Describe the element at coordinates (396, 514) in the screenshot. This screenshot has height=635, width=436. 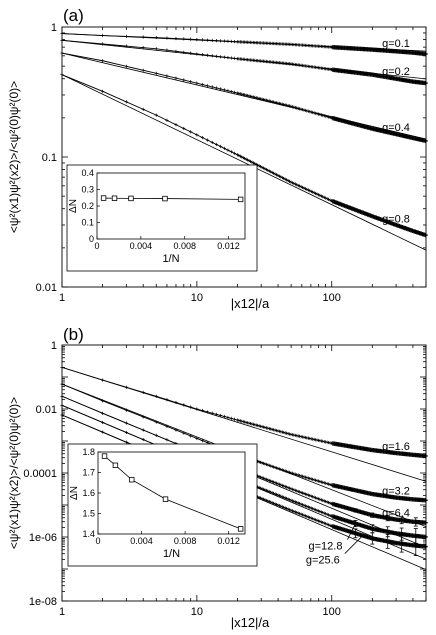
I see `series-label: g=6.4` at that location.